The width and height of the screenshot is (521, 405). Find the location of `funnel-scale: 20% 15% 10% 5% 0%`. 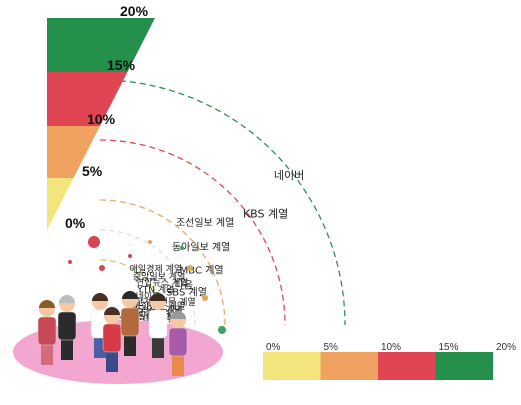

funnel-scale: 20% 15% 10% 5% 0% is located at coordinates (101, 117).